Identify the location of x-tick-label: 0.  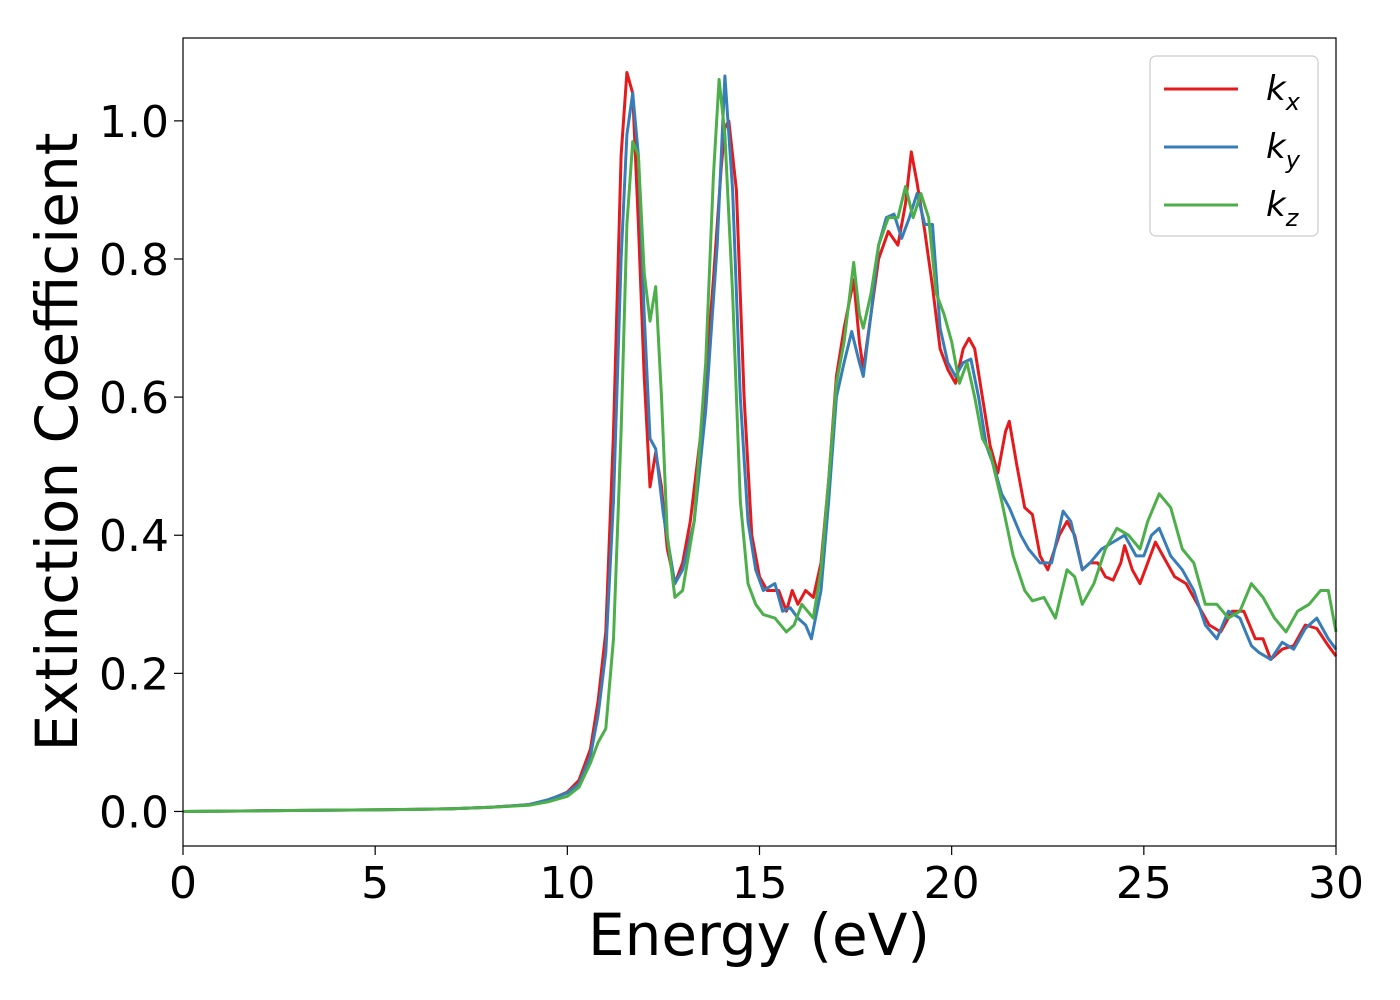
(183, 883).